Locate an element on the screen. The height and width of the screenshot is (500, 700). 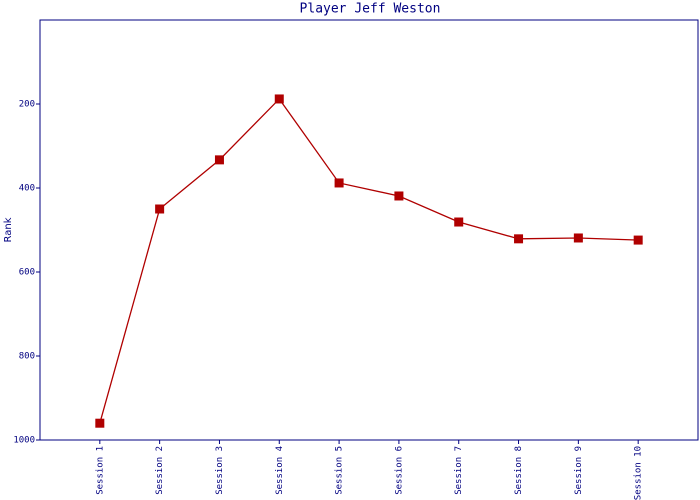
y-tick-label: 600 is located at coordinates (27, 273).